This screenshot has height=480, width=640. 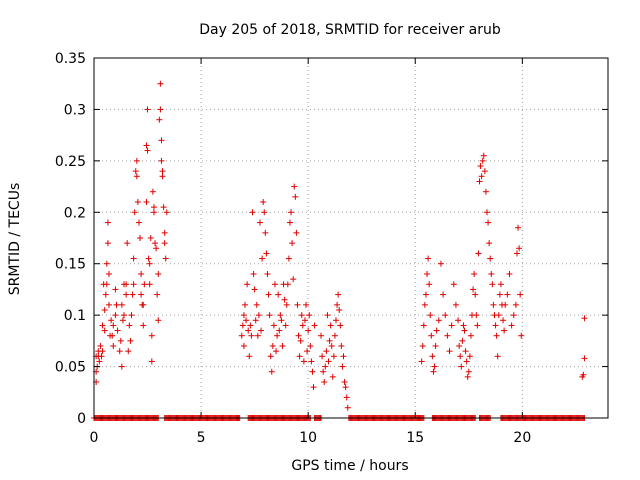 What do you see at coordinates (308, 438) in the screenshot?
I see `x-tick-label: 10` at bounding box center [308, 438].